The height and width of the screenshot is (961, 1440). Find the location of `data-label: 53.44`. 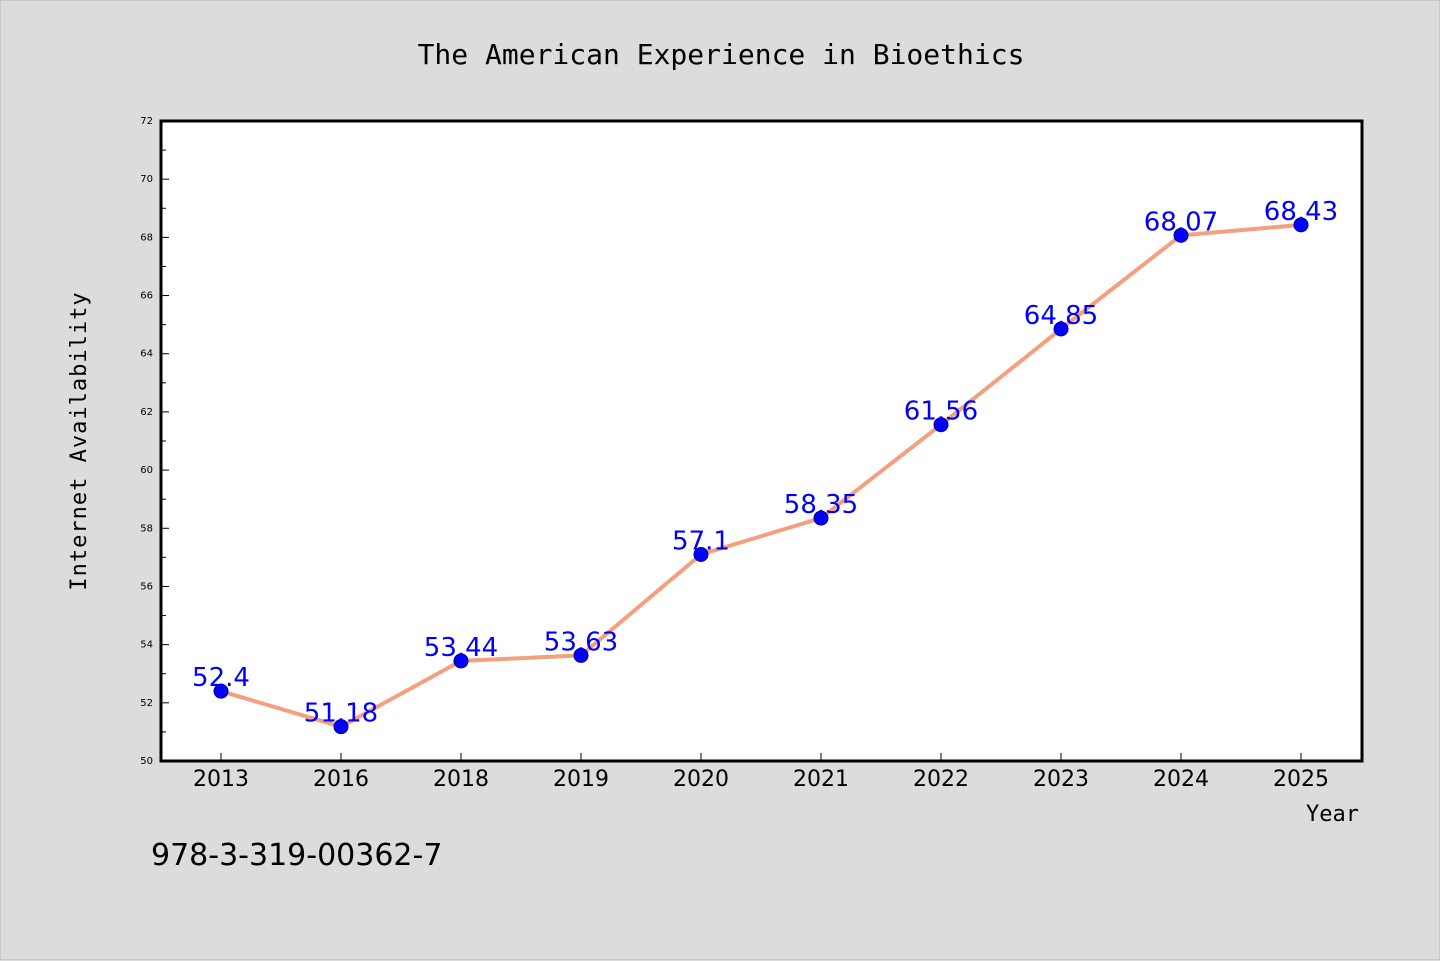

data-label: 53.44 is located at coordinates (461, 648).